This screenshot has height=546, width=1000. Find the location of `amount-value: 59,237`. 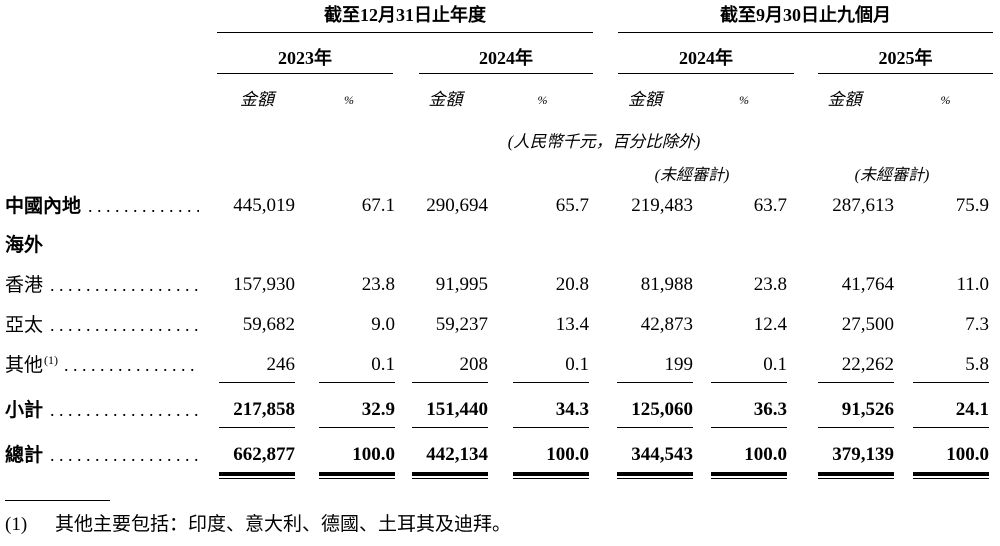

amount-value: 59,237 is located at coordinates (461, 324).